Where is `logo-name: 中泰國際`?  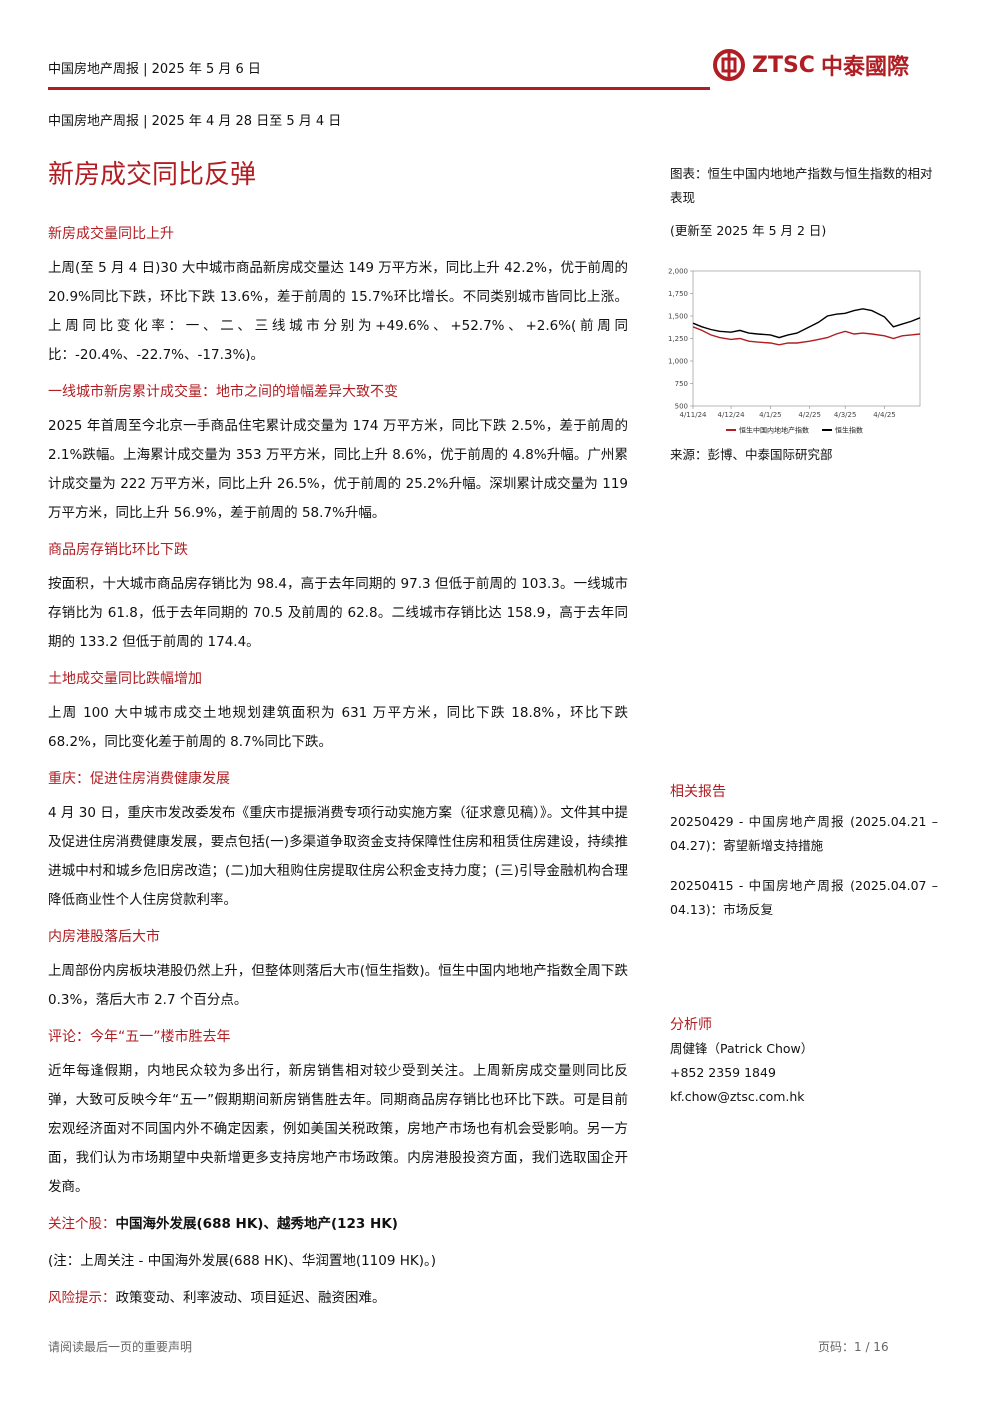 logo-name: 中泰國際 is located at coordinates (864, 67).